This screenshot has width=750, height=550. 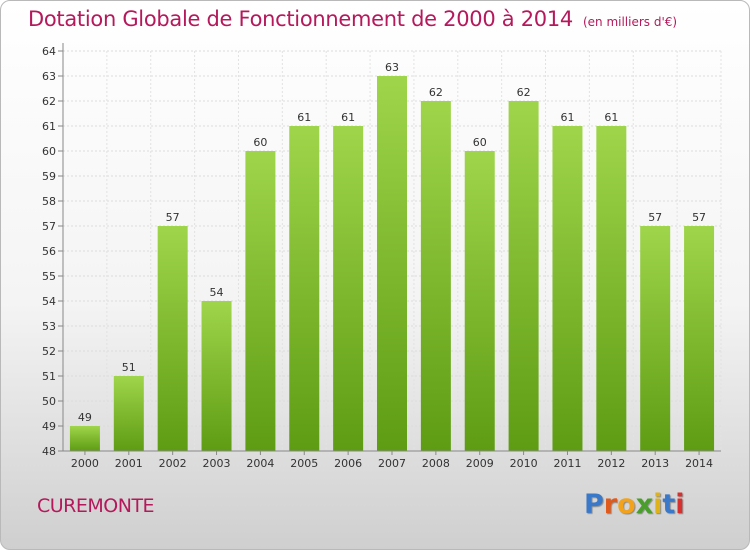 I want to click on y-tick-label: 64, so click(x=49, y=51).